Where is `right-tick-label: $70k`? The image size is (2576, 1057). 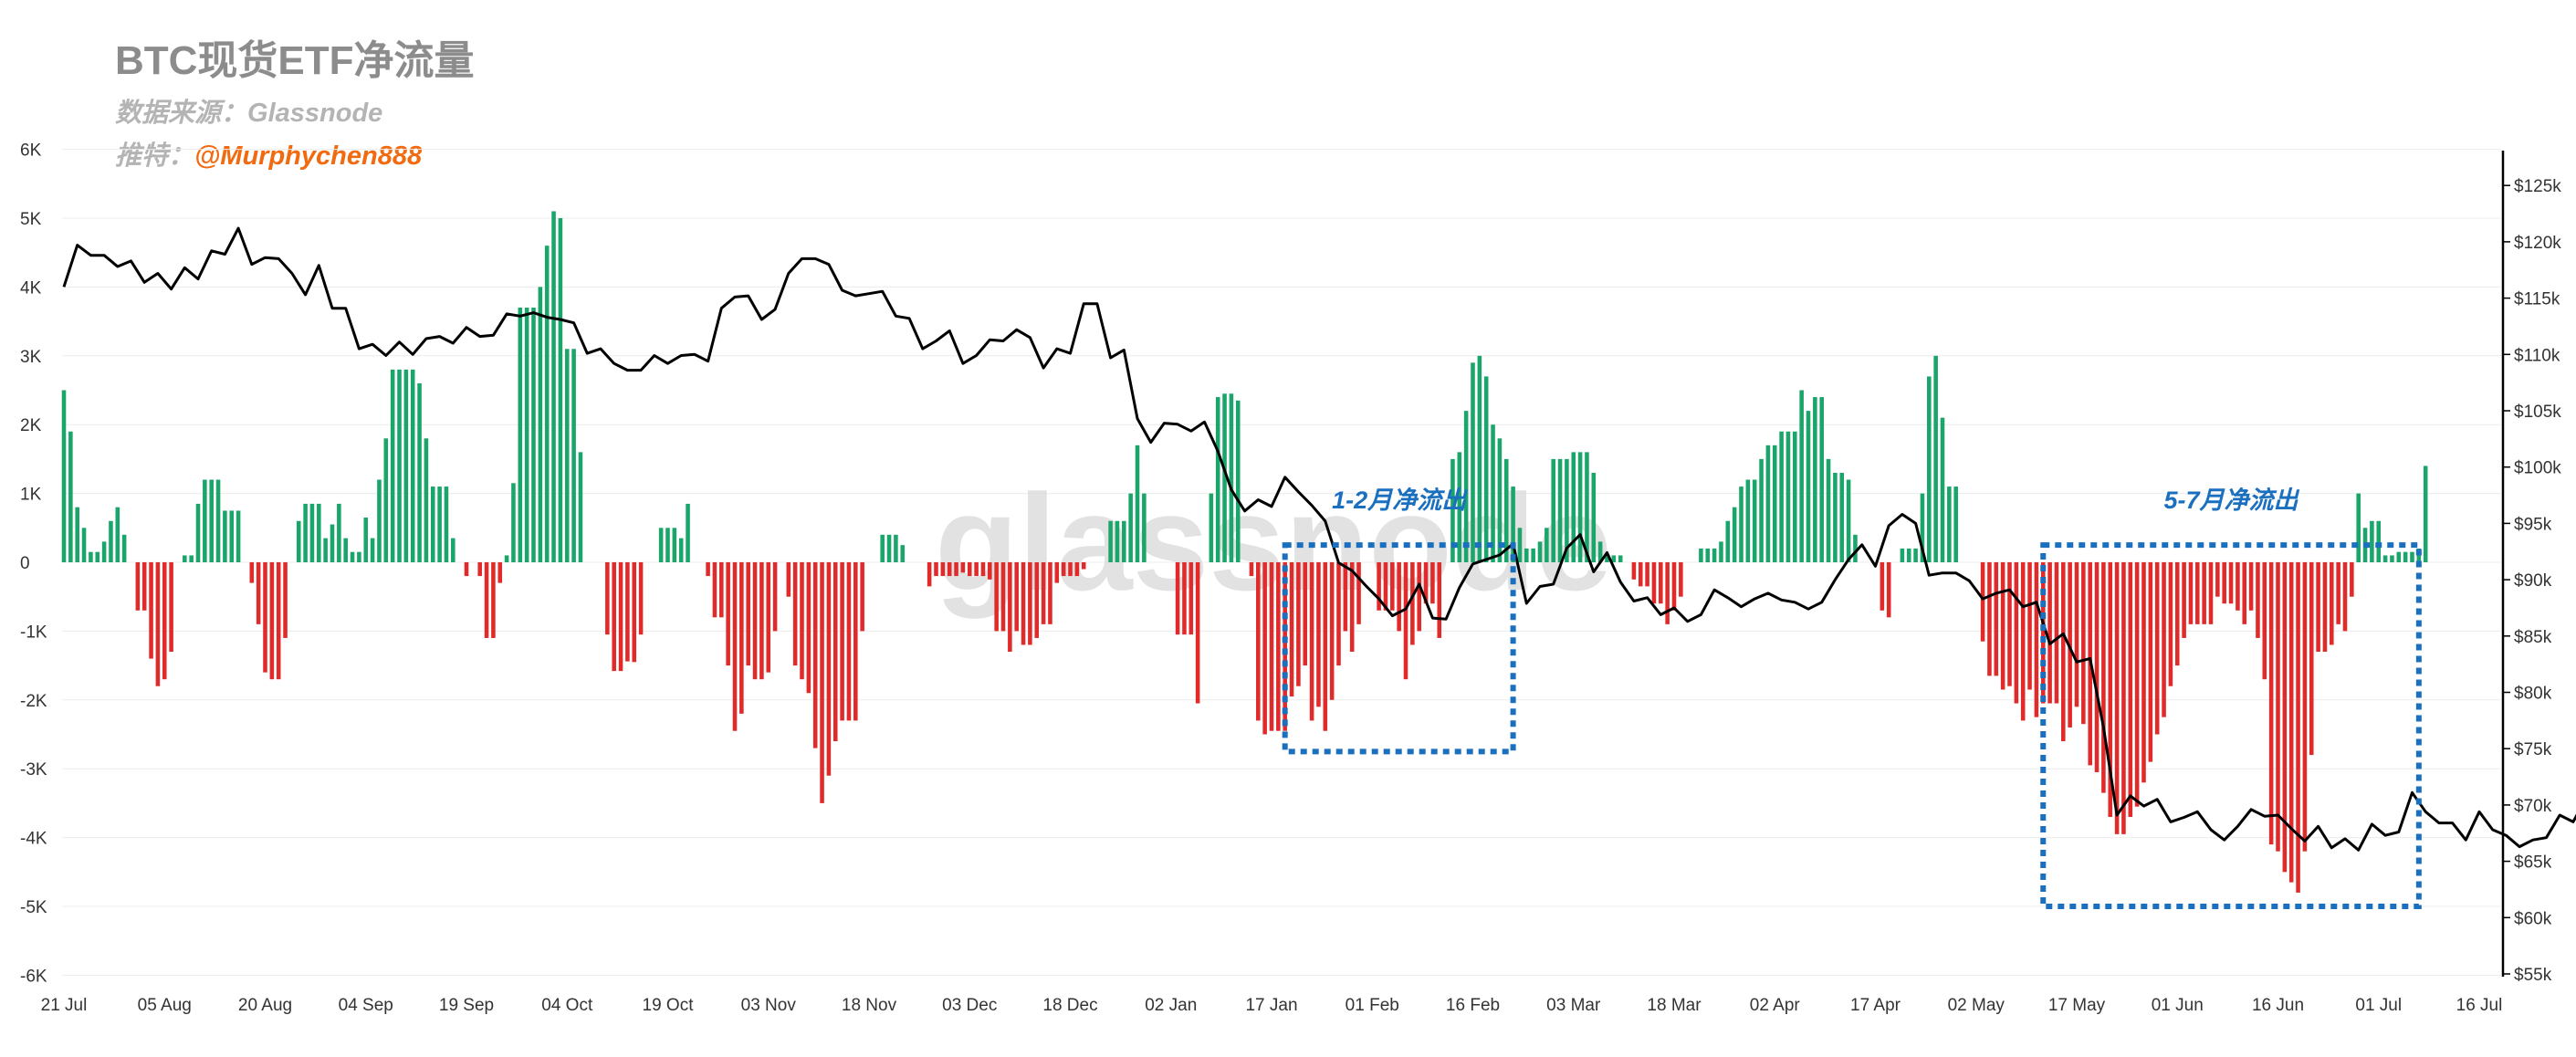 right-tick-label: $70k is located at coordinates (2533, 806).